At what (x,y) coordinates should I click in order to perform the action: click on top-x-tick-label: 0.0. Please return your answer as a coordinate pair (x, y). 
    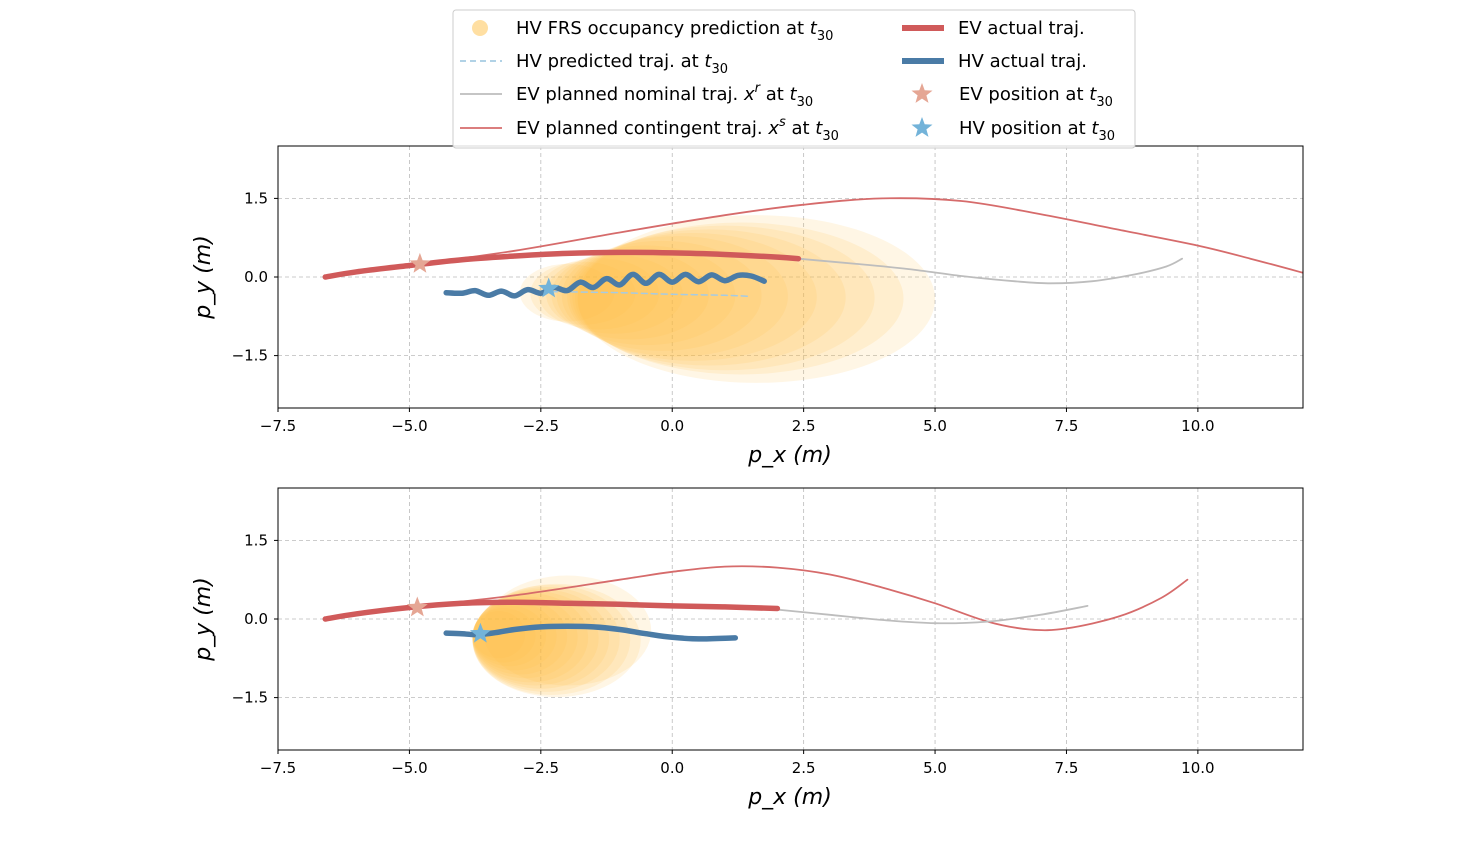
    Looking at the image, I should click on (672, 426).